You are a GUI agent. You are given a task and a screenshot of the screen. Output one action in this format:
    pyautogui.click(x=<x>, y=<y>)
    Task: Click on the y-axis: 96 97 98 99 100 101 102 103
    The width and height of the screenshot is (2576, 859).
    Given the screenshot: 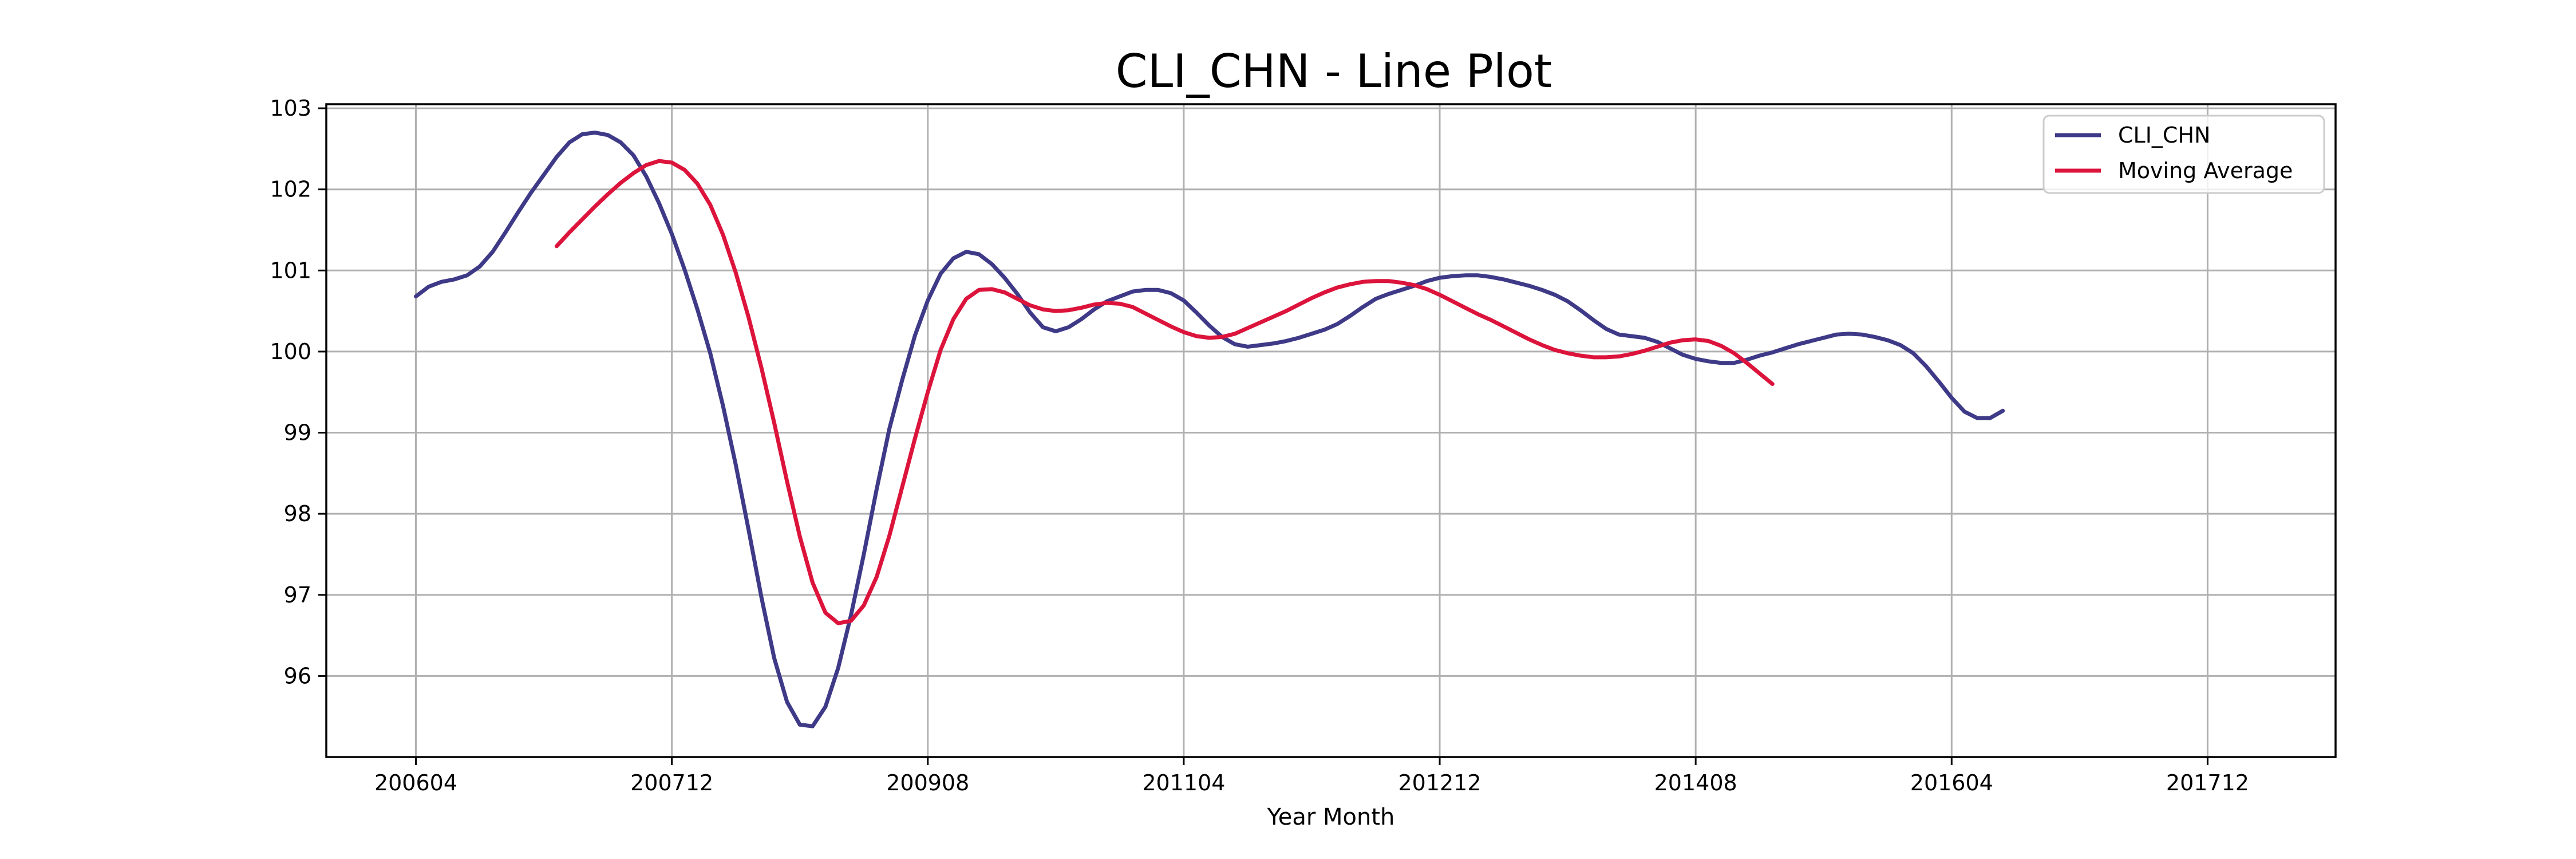 What is the action you would take?
    pyautogui.click(x=298, y=392)
    